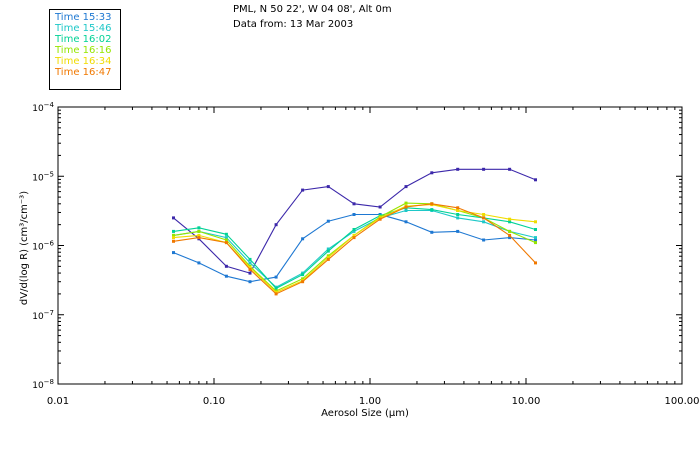 This screenshot has width=700, height=450. Describe the element at coordinates (214, 401) in the screenshot. I see `x-tick-label: 0.10` at that location.